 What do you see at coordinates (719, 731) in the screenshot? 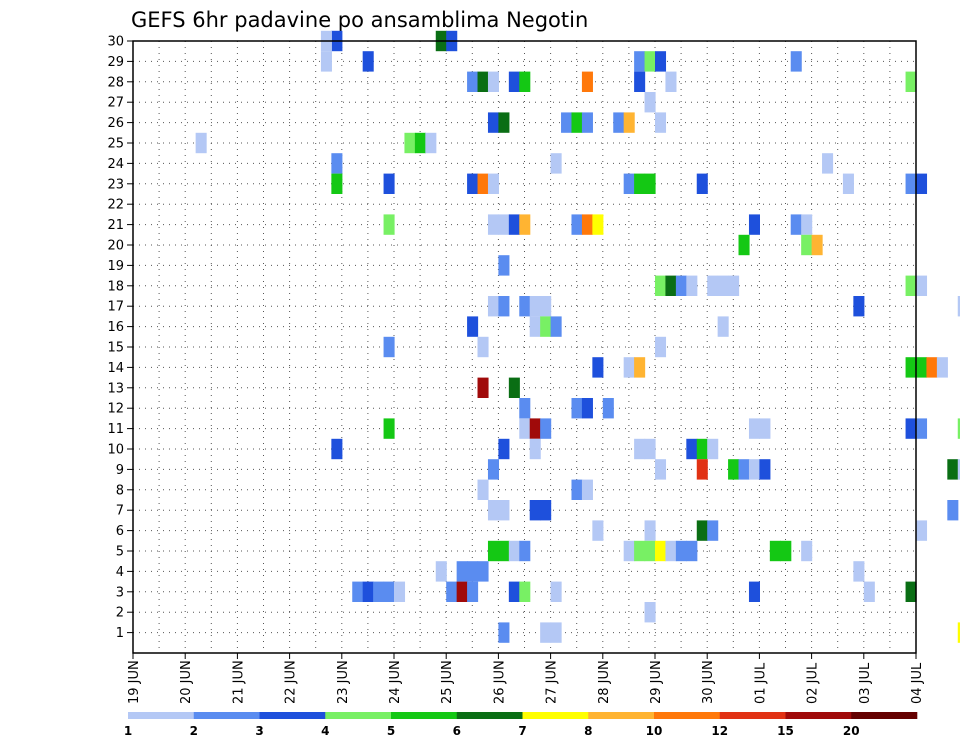
I see `colorbar-label: 12` at bounding box center [719, 731].